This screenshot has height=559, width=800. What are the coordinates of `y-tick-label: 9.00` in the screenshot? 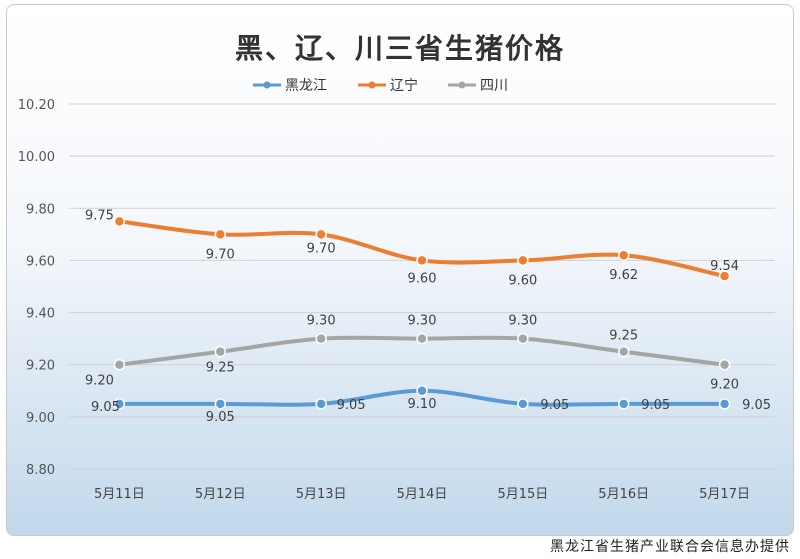 It's located at (40, 418).